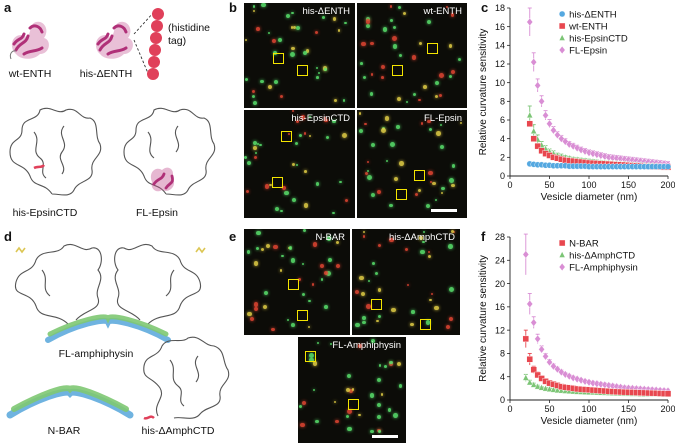 The width and height of the screenshot is (675, 445). I want to click on y-tick-label: 4, so click(502, 139).